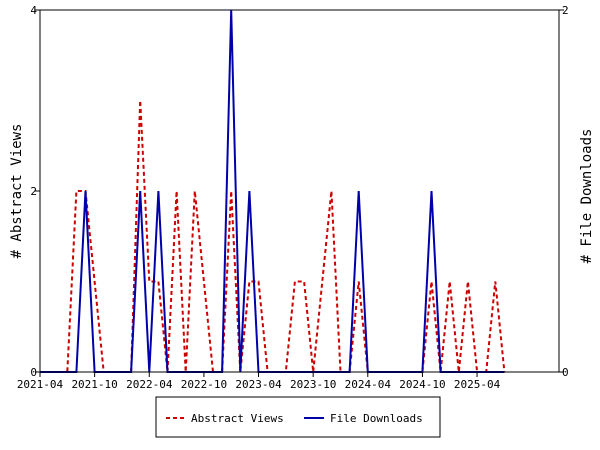 The width and height of the screenshot is (600, 450). I want to click on x-tick-label: 2025-04, so click(477, 384).